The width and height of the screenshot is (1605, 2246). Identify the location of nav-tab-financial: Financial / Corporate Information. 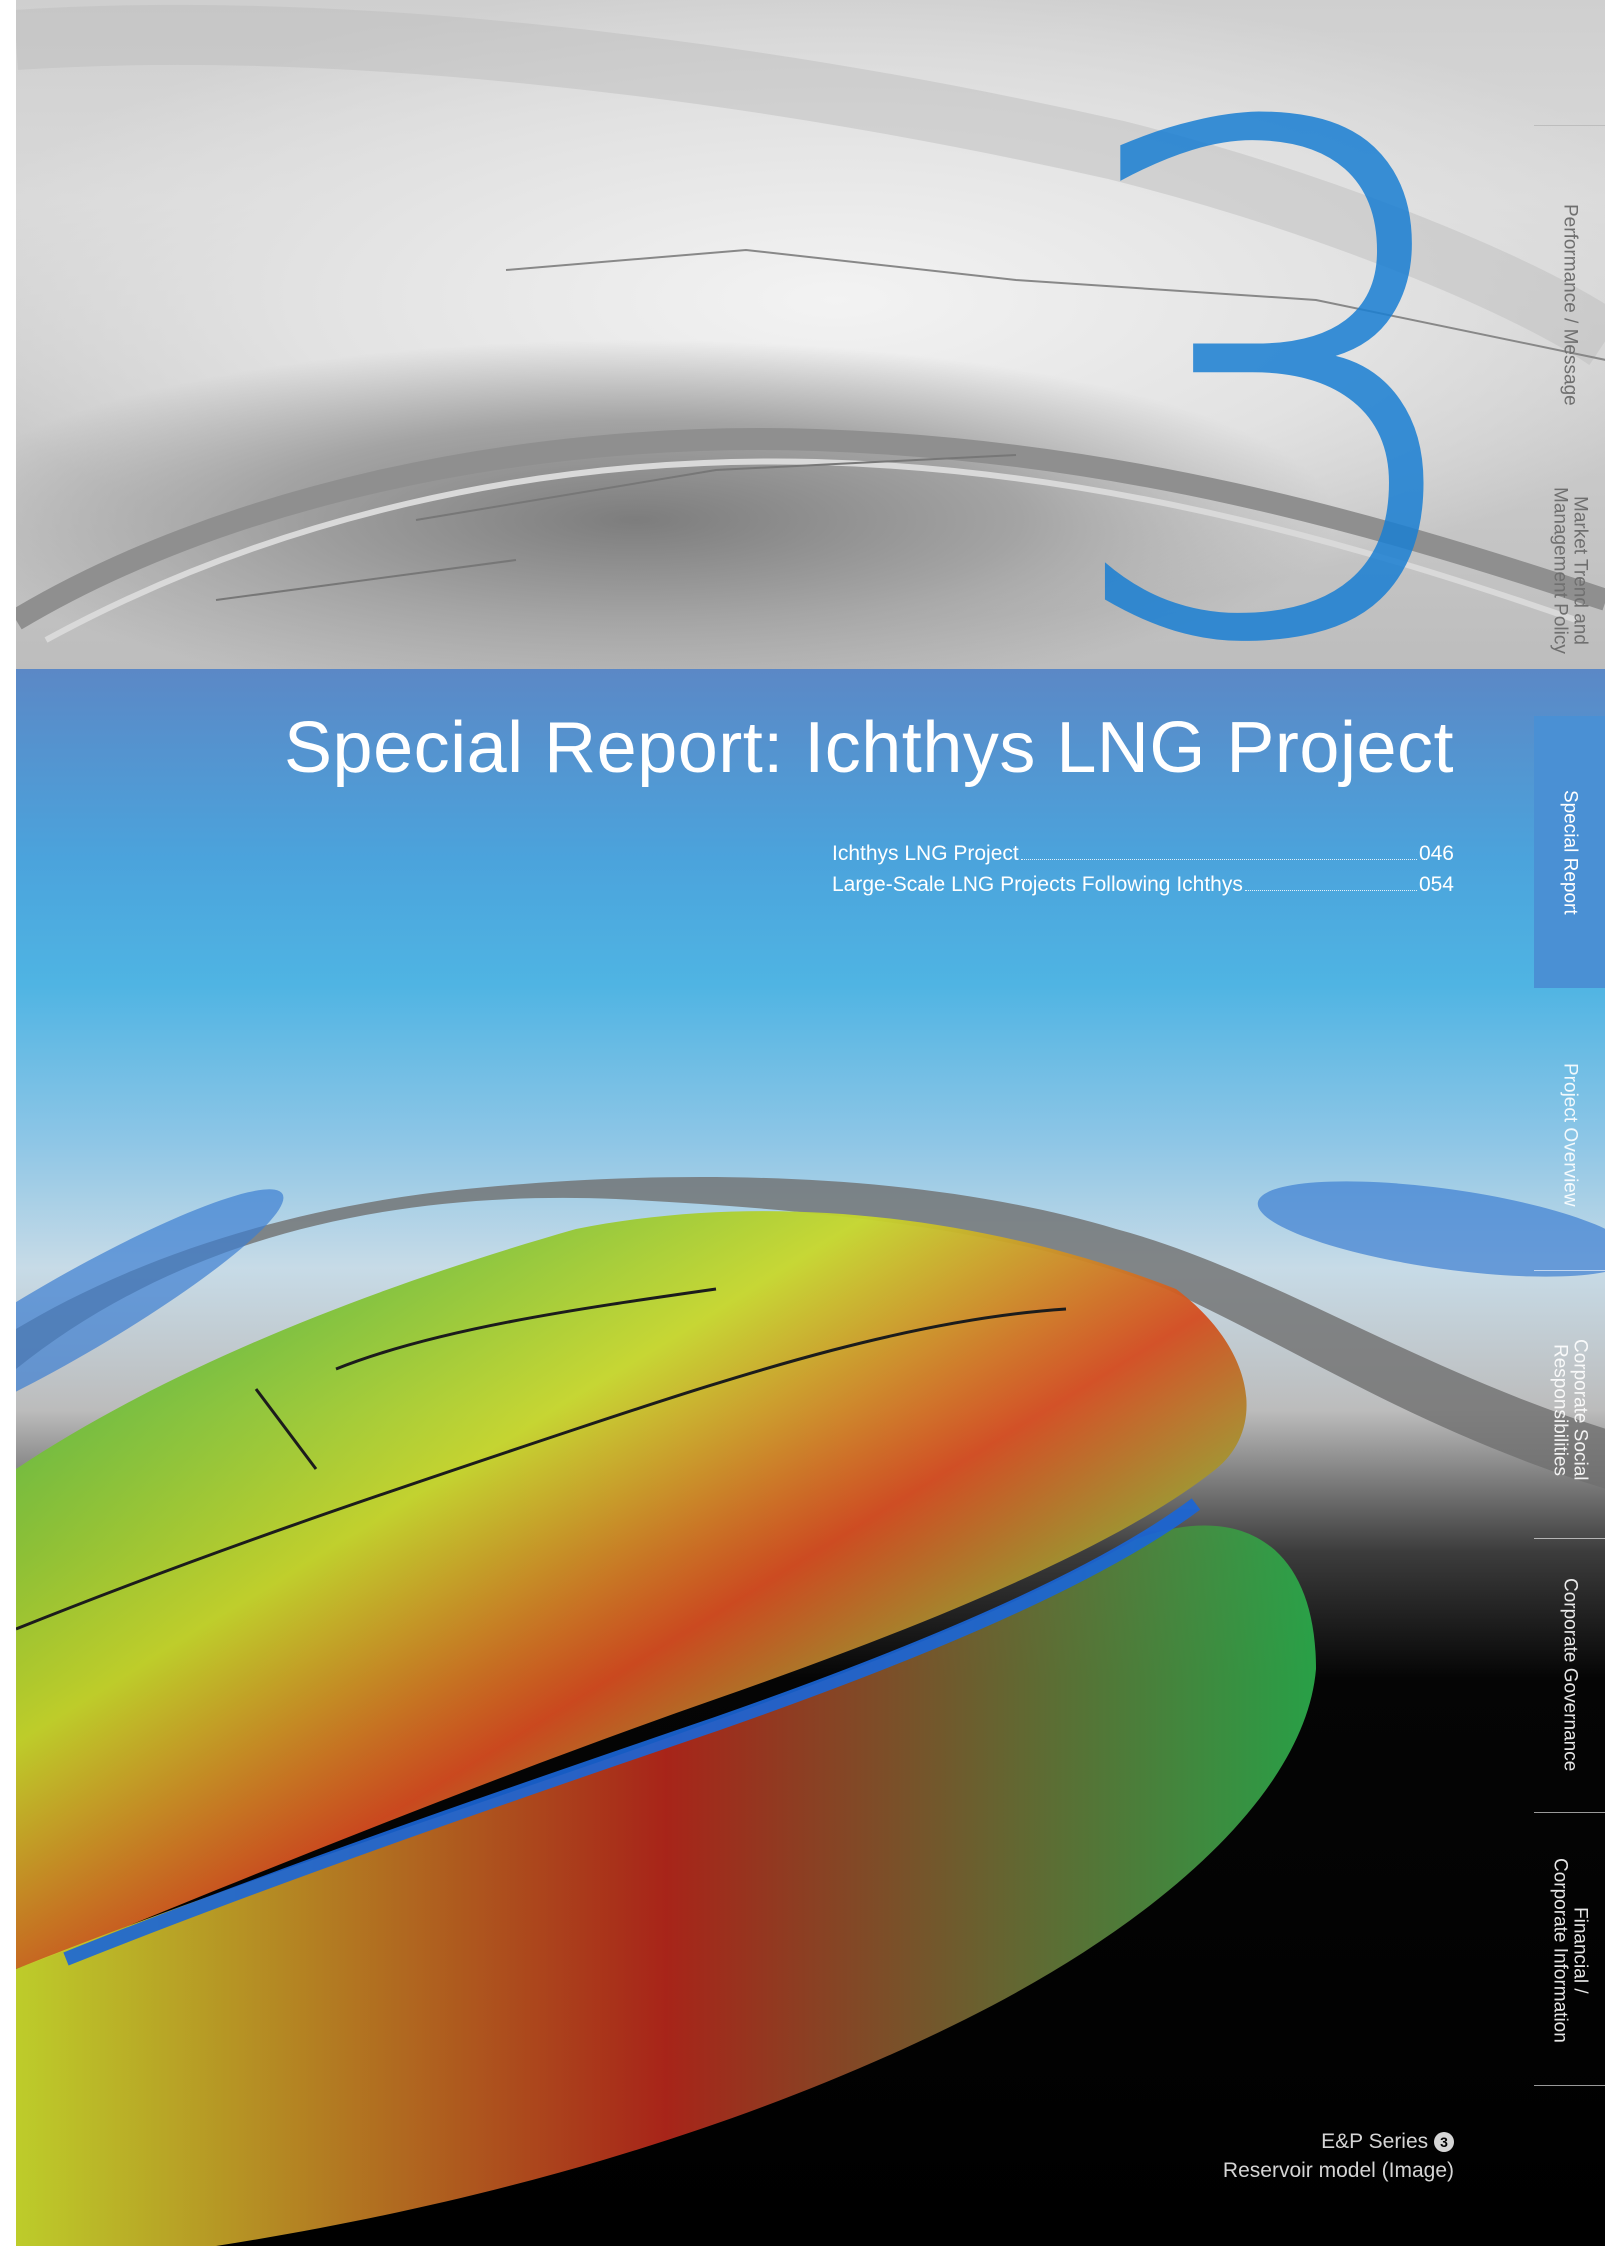
(1569, 1950).